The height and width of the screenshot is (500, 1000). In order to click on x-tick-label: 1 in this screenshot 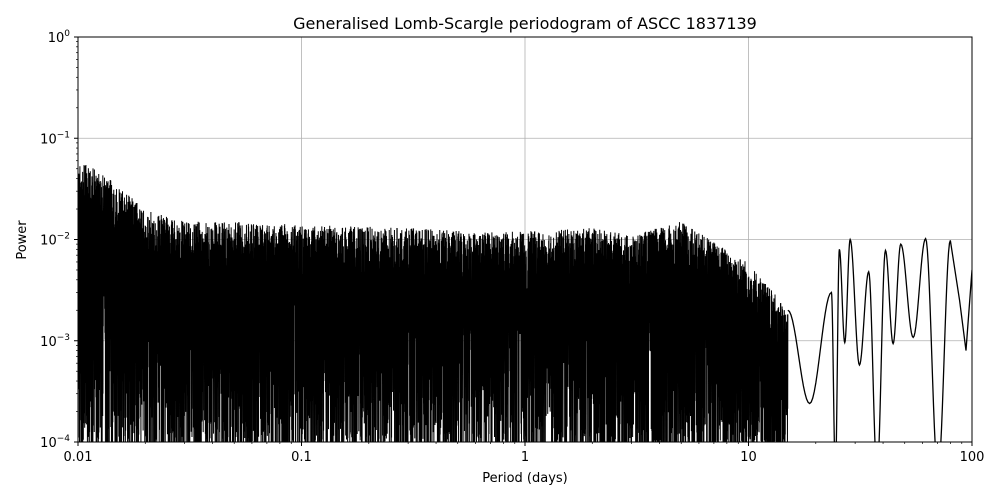, I will do `click(525, 457)`.